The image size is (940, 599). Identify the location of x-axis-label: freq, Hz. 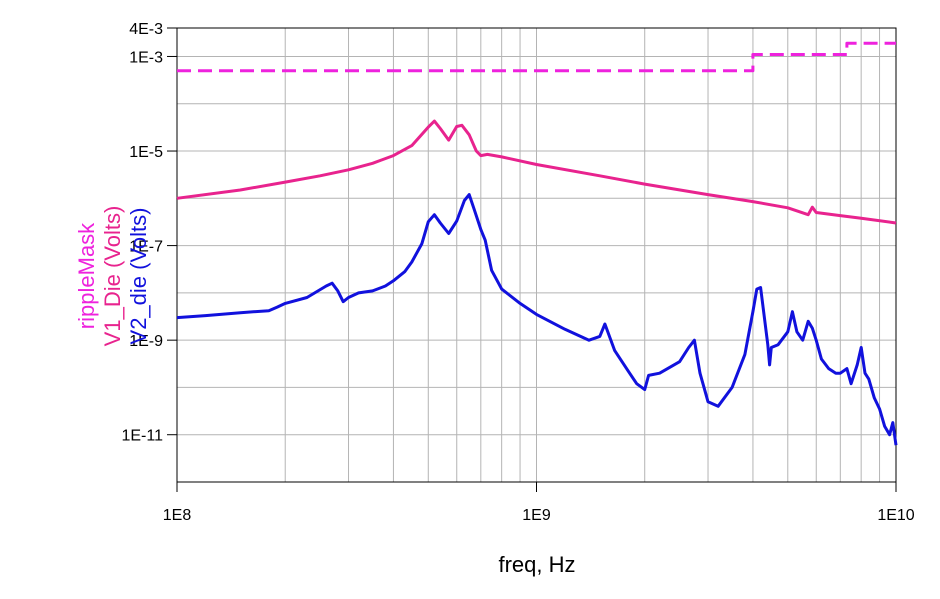
(536, 564).